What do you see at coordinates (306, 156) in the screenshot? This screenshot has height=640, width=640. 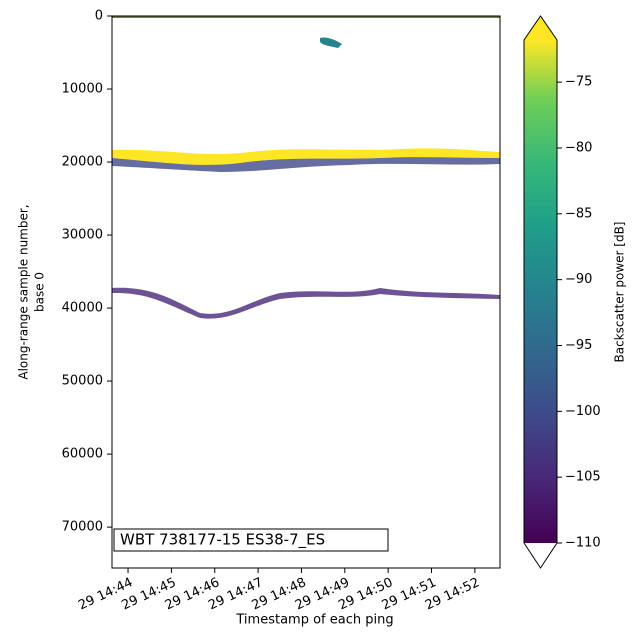 I see `bottom-echo-strong` at bounding box center [306, 156].